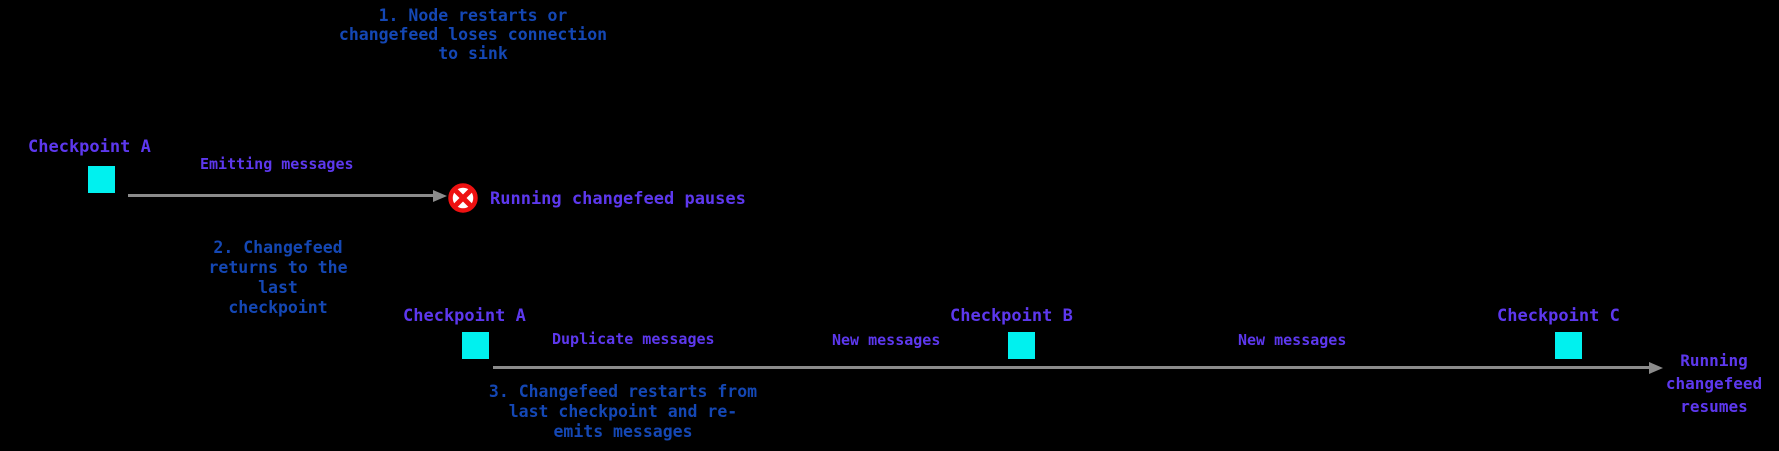  What do you see at coordinates (277, 164) in the screenshot?
I see `emitting-messages-label: Emitting messages` at bounding box center [277, 164].